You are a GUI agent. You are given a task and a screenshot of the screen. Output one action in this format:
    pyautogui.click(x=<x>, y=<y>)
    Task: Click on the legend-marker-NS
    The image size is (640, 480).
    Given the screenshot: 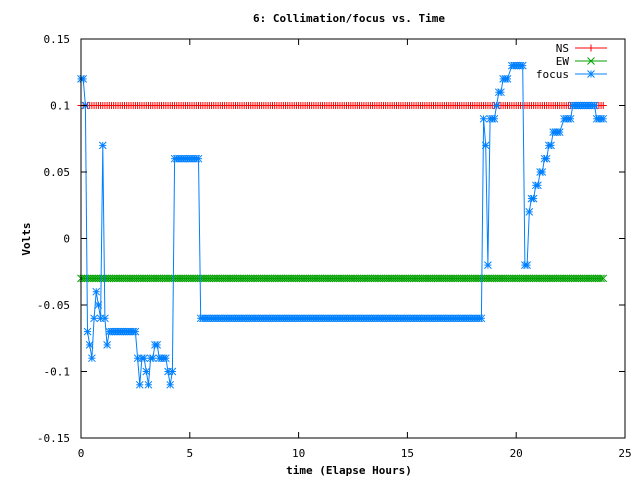 What is the action you would take?
    pyautogui.click(x=591, y=48)
    